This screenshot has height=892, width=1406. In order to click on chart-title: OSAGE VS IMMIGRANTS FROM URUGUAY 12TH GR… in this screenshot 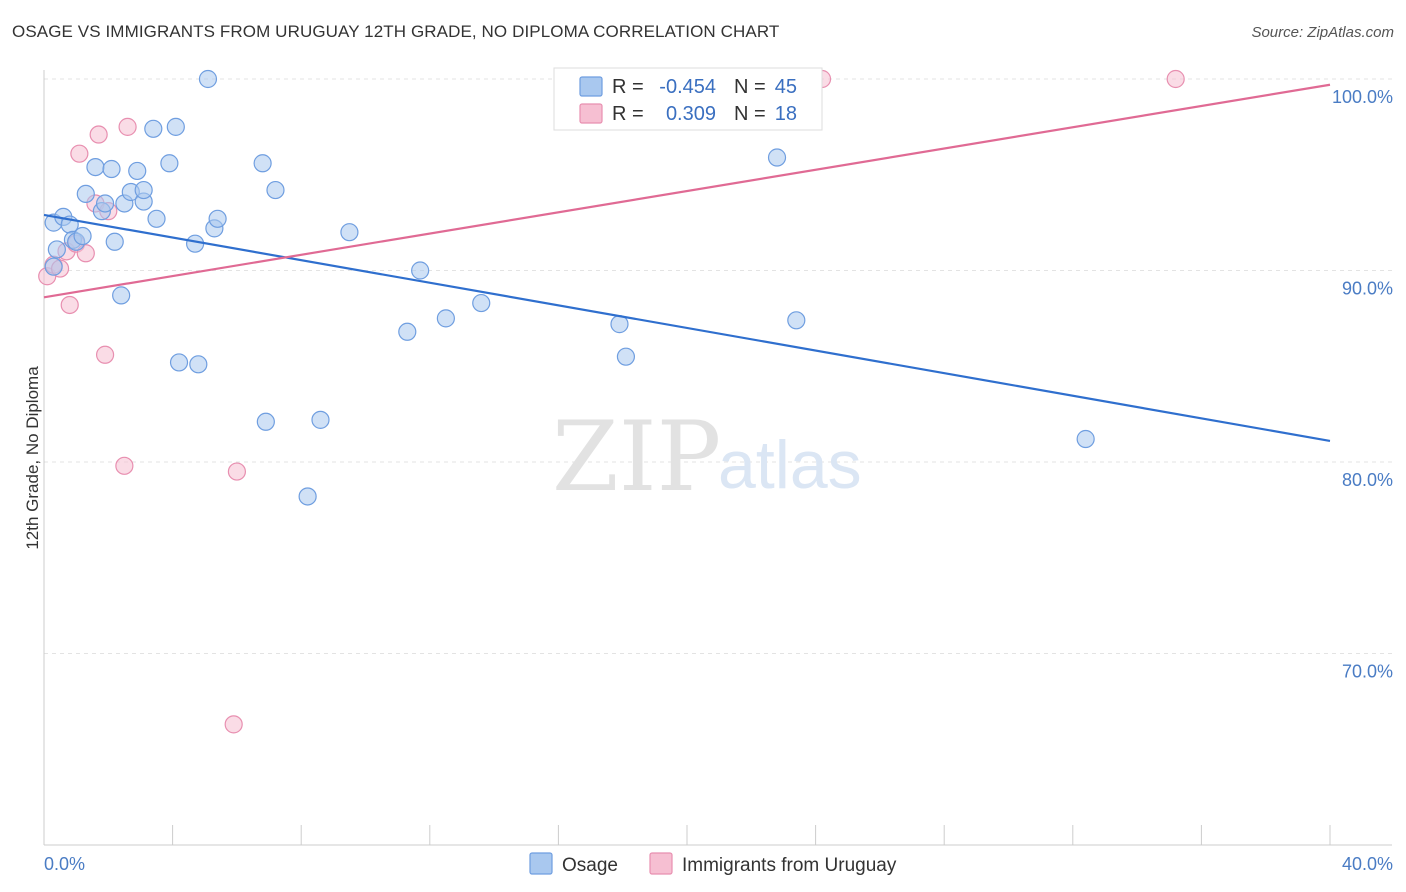, I will do `click(396, 31)`.